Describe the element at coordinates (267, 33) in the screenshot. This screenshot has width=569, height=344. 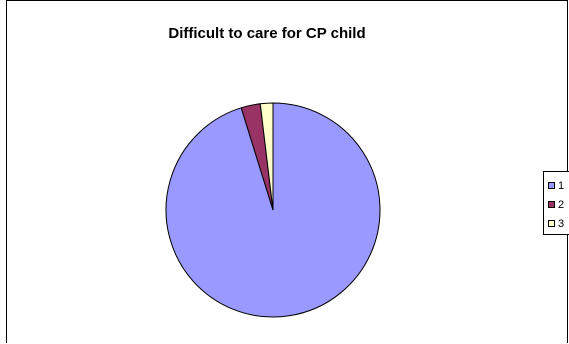
I see `chart-title: Difficult to care for CP child` at that location.